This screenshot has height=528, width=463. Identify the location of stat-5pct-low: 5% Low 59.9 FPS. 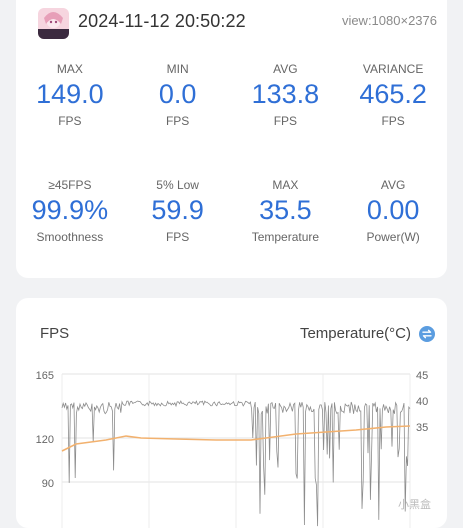
(178, 211).